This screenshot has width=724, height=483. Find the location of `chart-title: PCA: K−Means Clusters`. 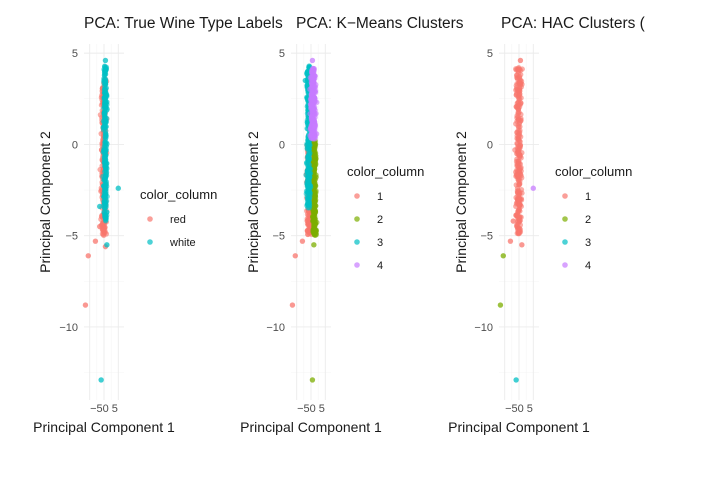

chart-title: PCA: K−Means Clusters is located at coordinates (380, 23).